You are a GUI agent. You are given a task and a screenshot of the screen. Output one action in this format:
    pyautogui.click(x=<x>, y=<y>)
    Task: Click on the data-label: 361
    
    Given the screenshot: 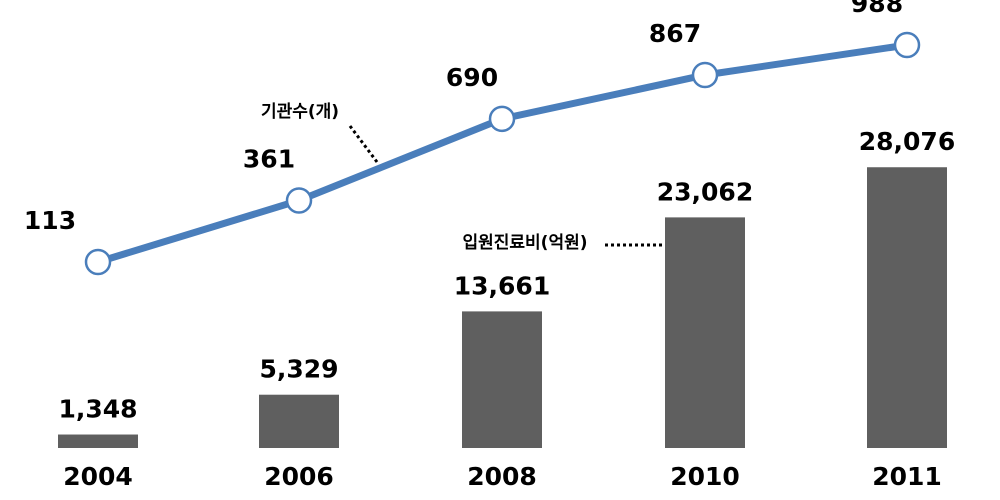 What is the action you would take?
    pyautogui.click(x=269, y=158)
    